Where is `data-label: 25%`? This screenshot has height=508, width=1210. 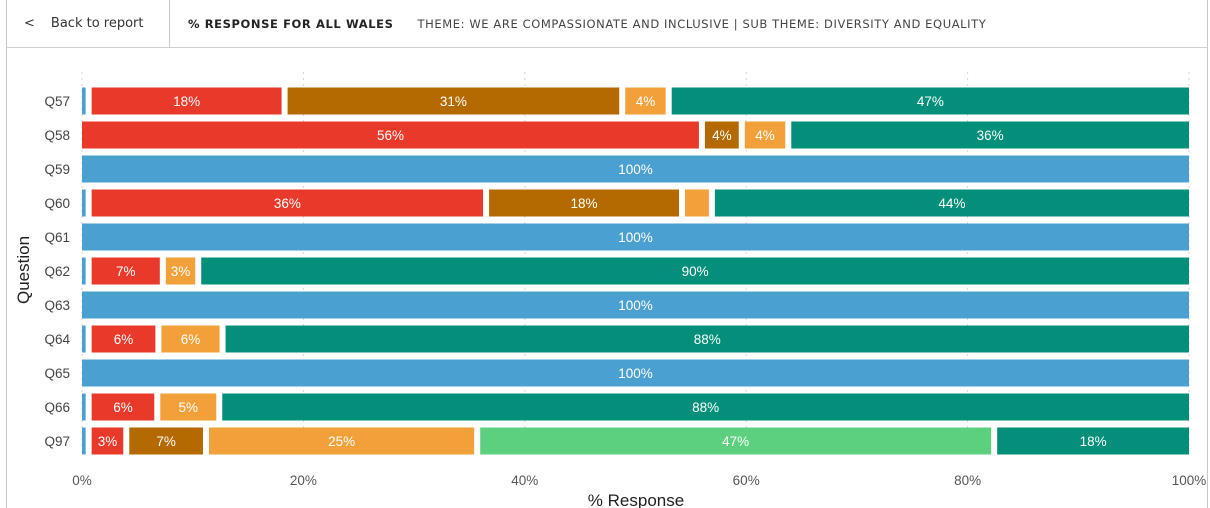
data-label: 25% is located at coordinates (341, 441).